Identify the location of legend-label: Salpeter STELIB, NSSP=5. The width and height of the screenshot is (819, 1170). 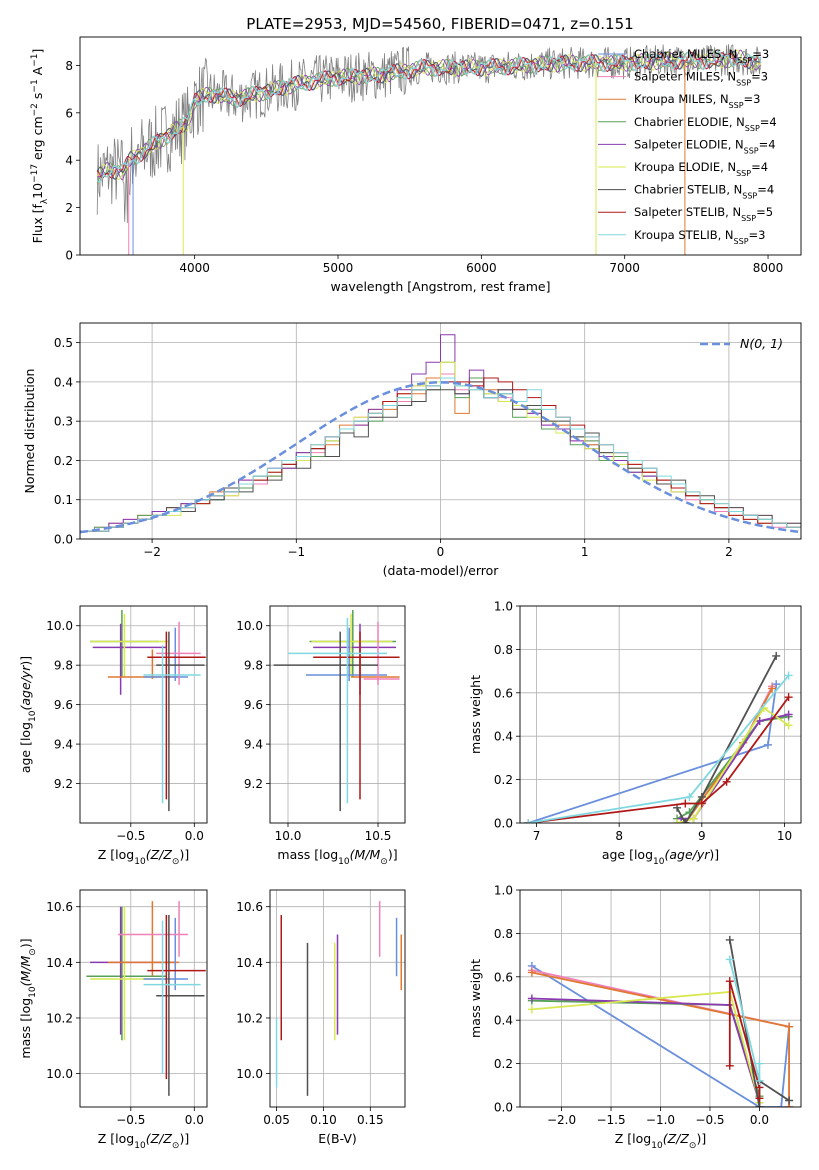
(703, 214).